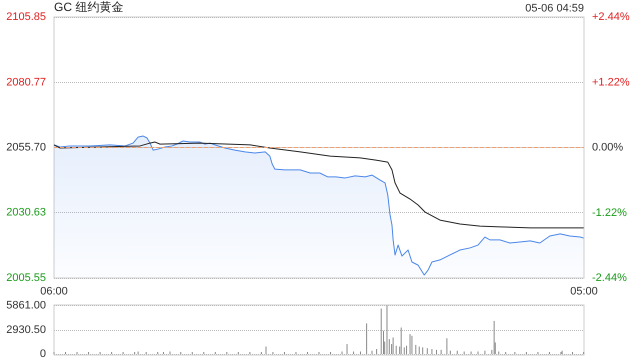 The height and width of the screenshot is (360, 640). Describe the element at coordinates (43, 354) in the screenshot. I see `y-tick-label: 0` at that location.